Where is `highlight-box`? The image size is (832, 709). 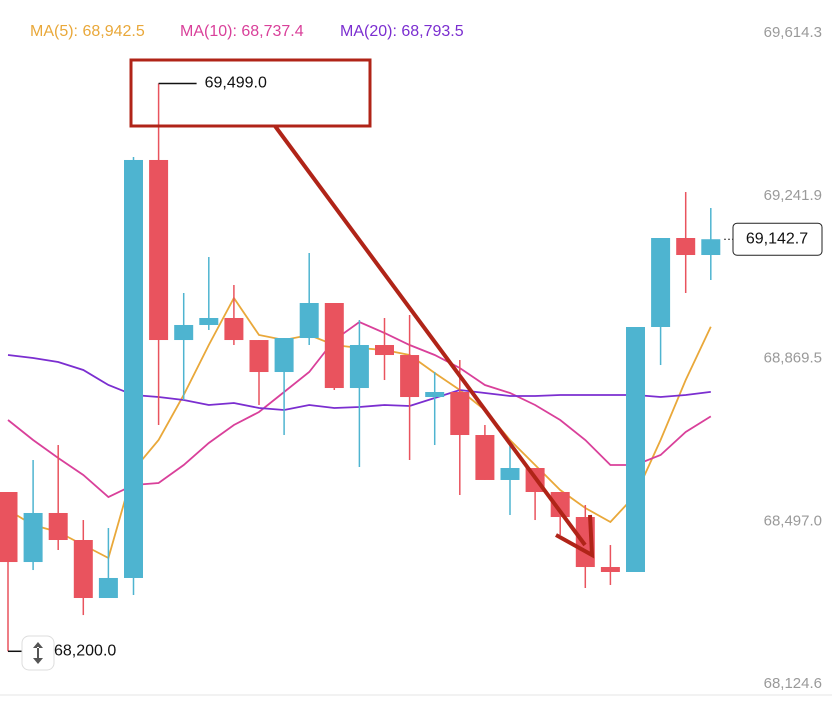
highlight-box is located at coordinates (250, 93).